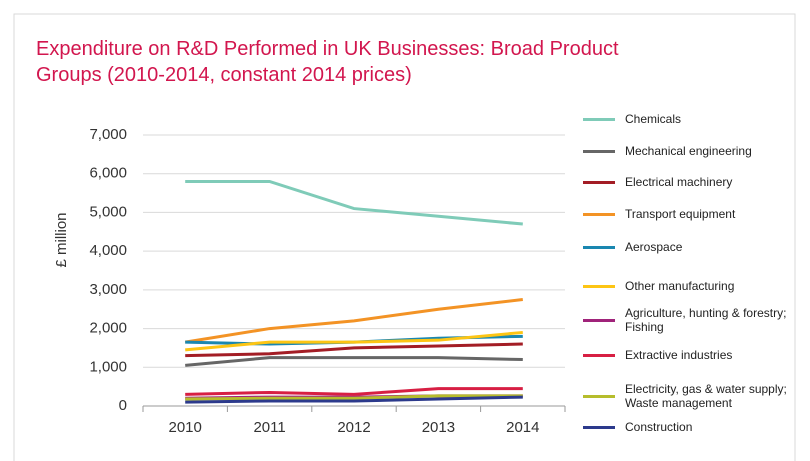  Describe the element at coordinates (693, 119) in the screenshot. I see `legend-item: Chemicals` at that location.